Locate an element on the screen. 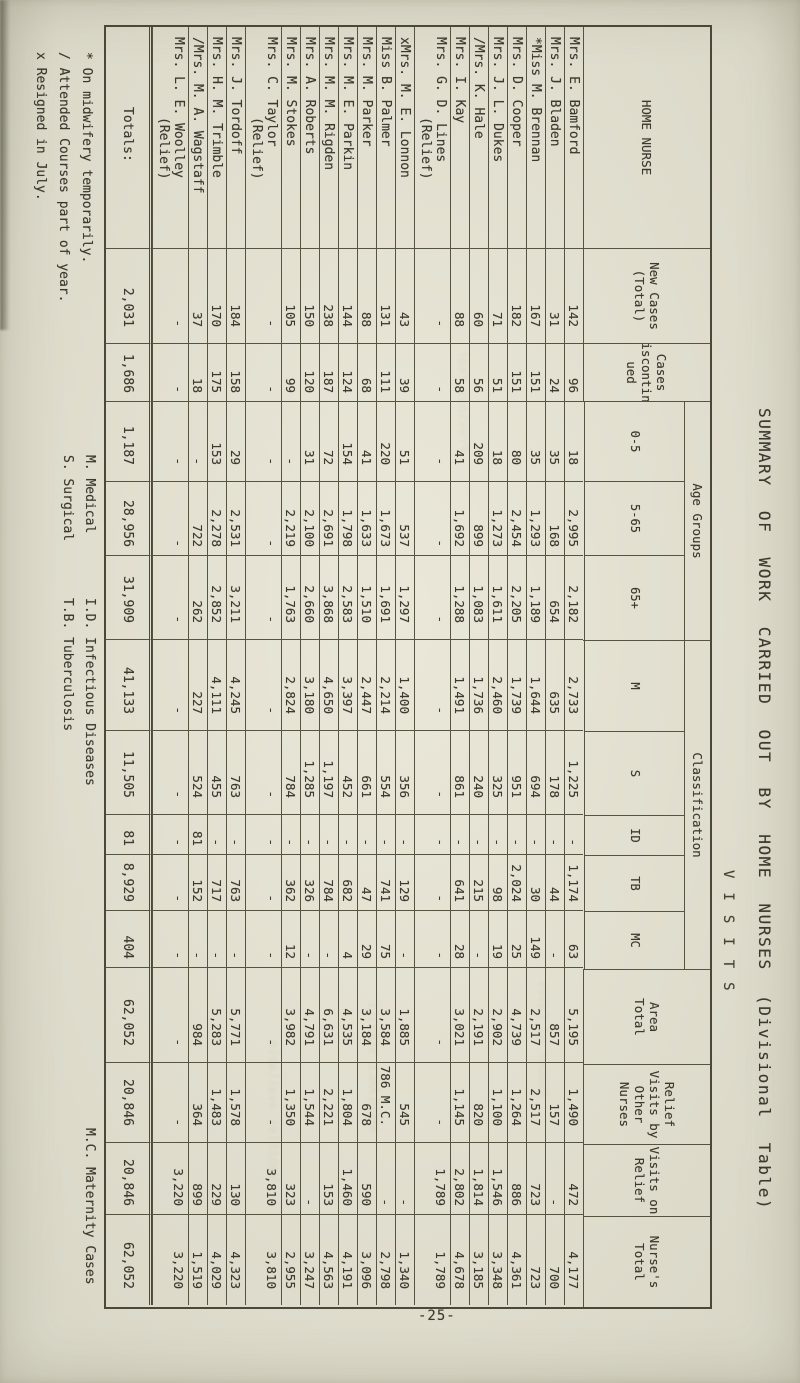 The height and width of the screenshot is (1383, 800). value-cell: 152 is located at coordinates (197, 883).